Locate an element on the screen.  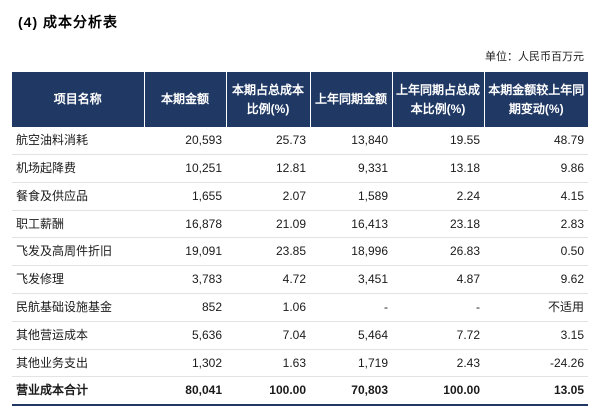
item-name-cell: 飞发及高周件折旧 is located at coordinates (78, 252).